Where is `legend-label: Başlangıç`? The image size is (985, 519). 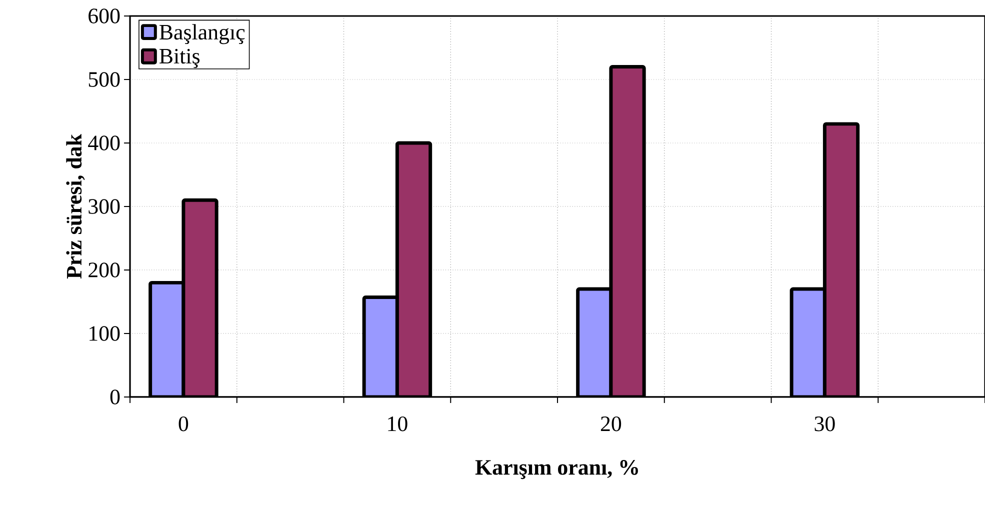
legend-label: Başlangıç is located at coordinates (202, 34).